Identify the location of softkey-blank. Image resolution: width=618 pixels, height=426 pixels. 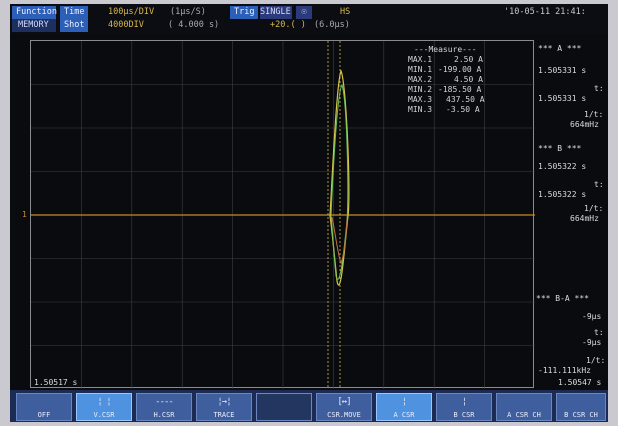
(284, 407).